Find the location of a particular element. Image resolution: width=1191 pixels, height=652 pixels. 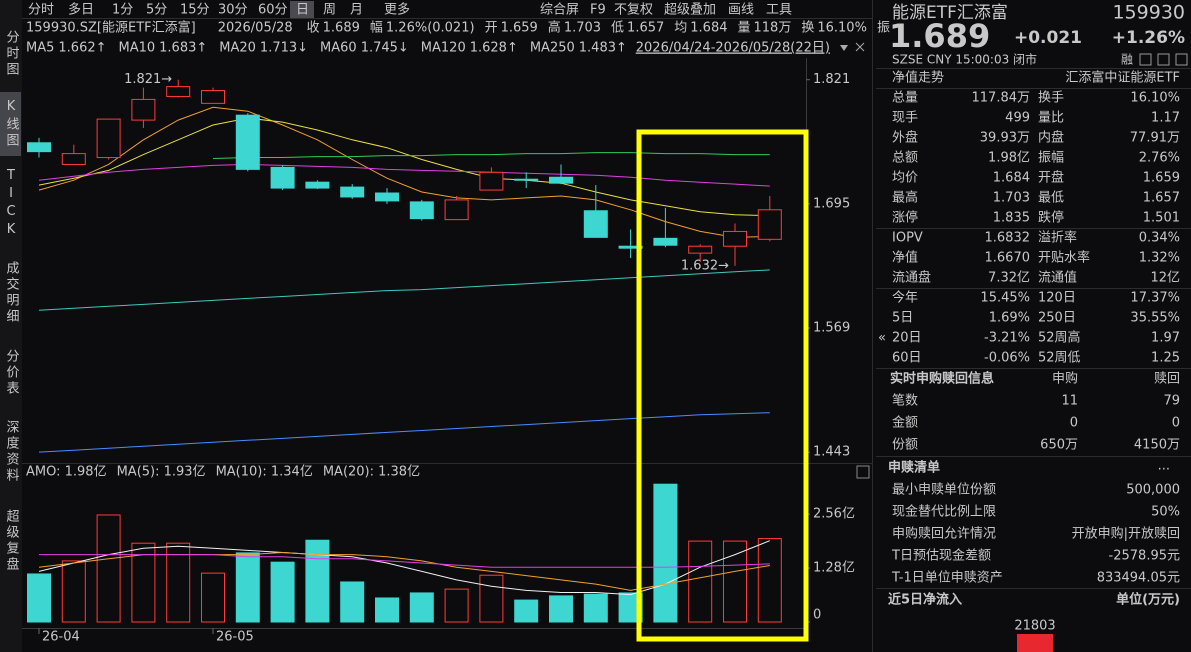

stat-label: 20日 is located at coordinates (907, 338).